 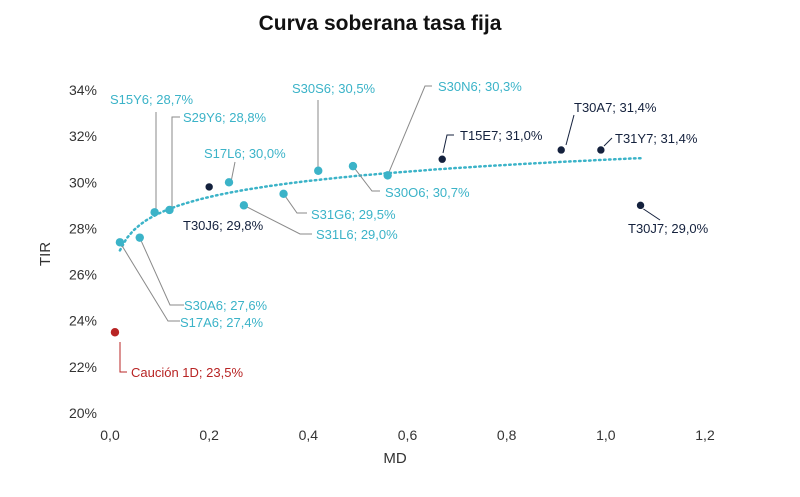 I want to click on y-tick-label: 34%, so click(x=83, y=90).